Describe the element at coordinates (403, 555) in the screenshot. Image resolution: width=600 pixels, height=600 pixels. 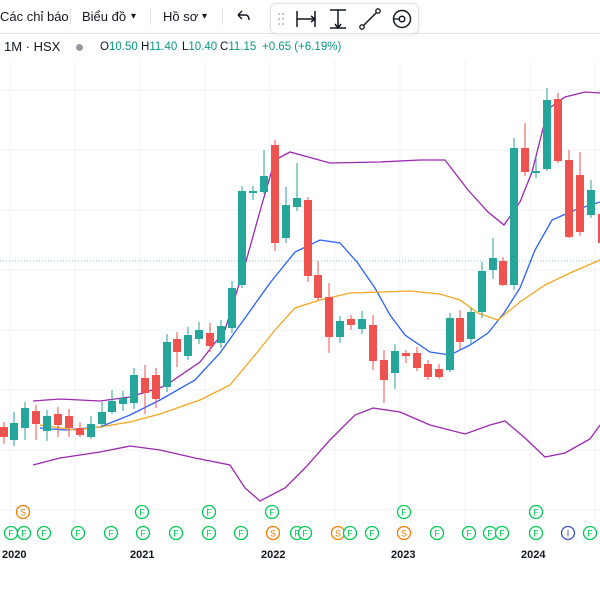
I see `x-axis-year-label: 2023` at that location.